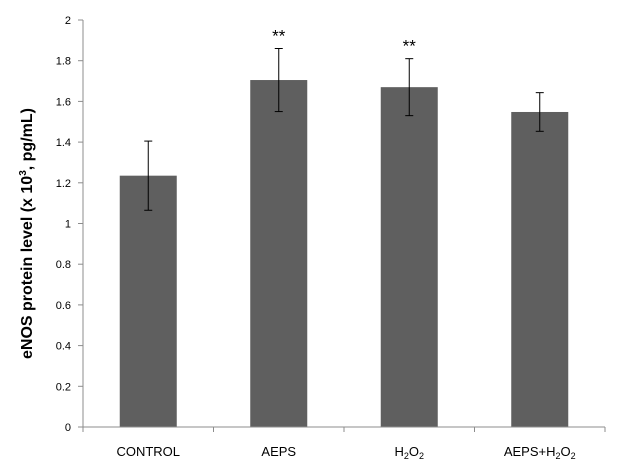 The image size is (618, 460). Describe the element at coordinates (63, 265) in the screenshot. I see `y-tick-label: 0.8` at that location.